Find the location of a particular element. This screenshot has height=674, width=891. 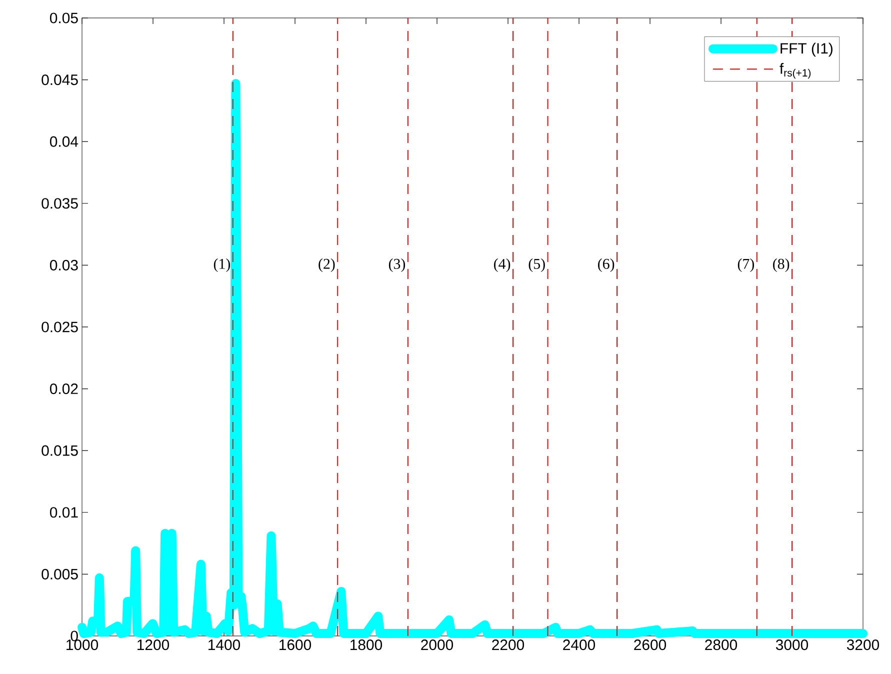

x-tick-label: 2000 is located at coordinates (437, 645).